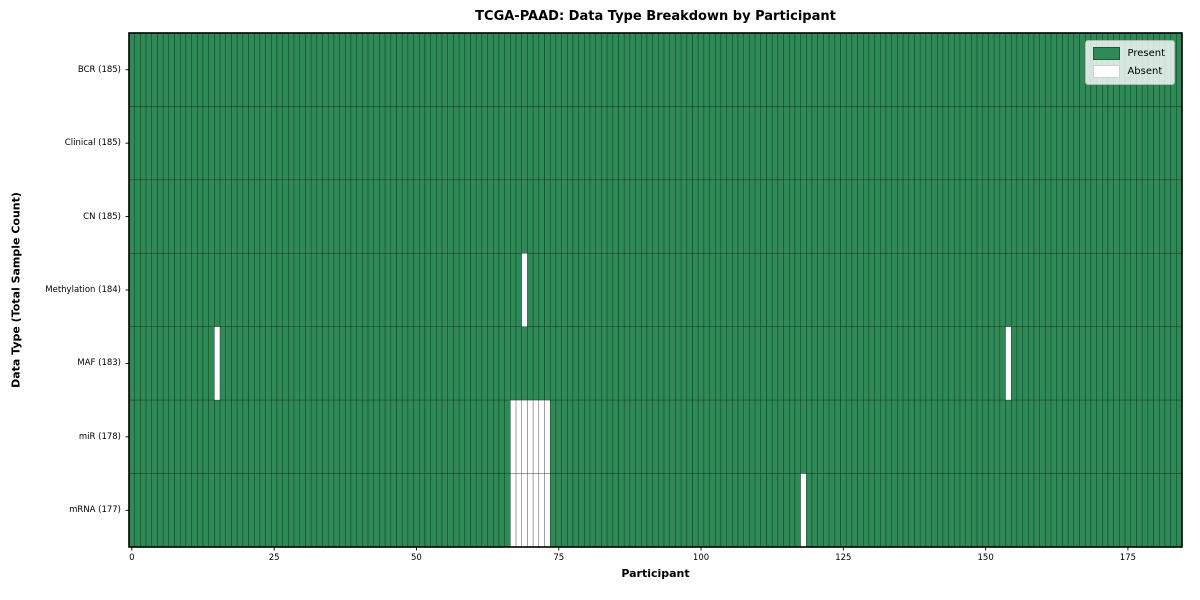 This screenshot has height=600, width=1200. What do you see at coordinates (92, 143) in the screenshot?
I see `y-tick-label: Clinical (185)` at bounding box center [92, 143].